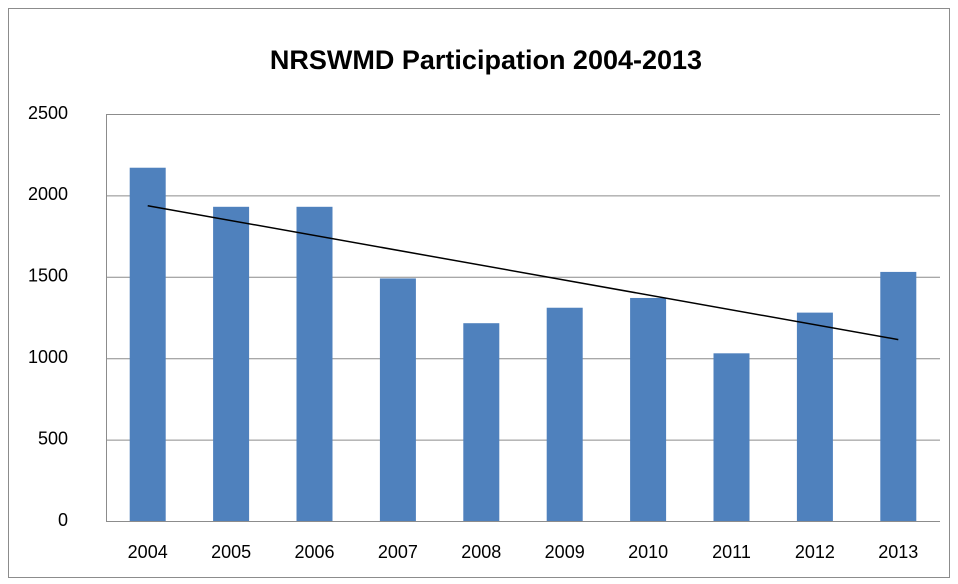  Describe the element at coordinates (48, 357) in the screenshot. I see `y-tick-label: 1000` at that location.